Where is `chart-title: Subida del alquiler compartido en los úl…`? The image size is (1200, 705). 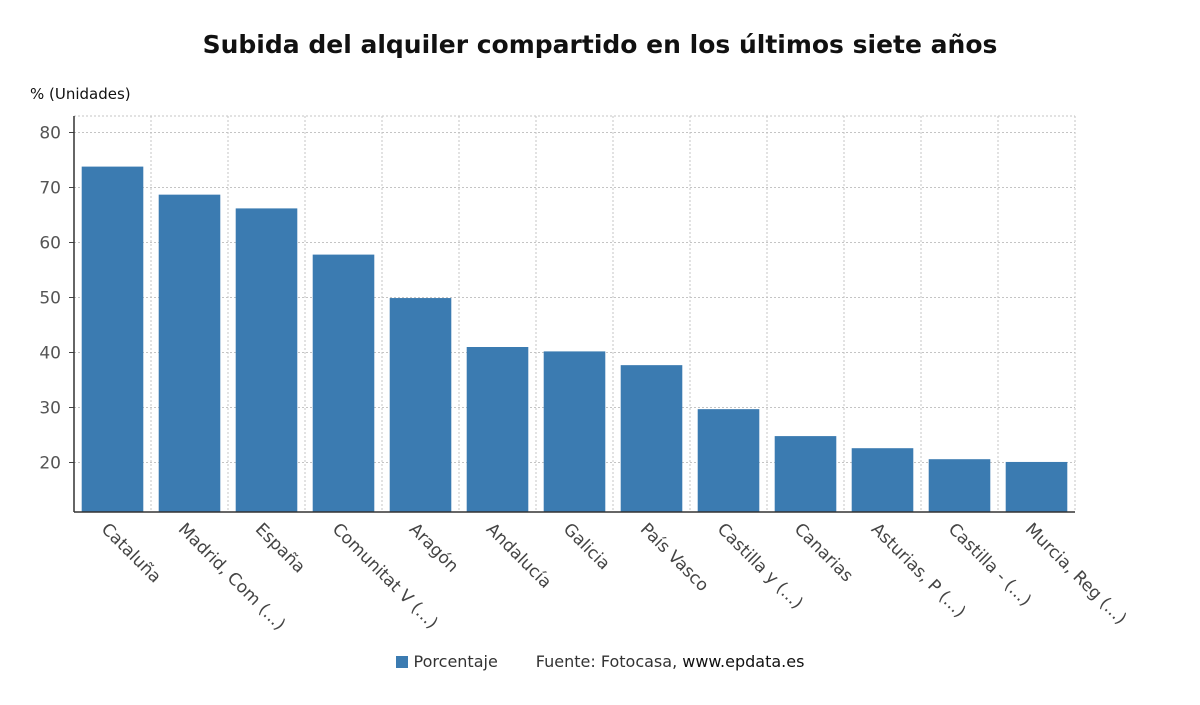
chart-title: Subida del alquiler compartido en los úl… is located at coordinates (600, 44).